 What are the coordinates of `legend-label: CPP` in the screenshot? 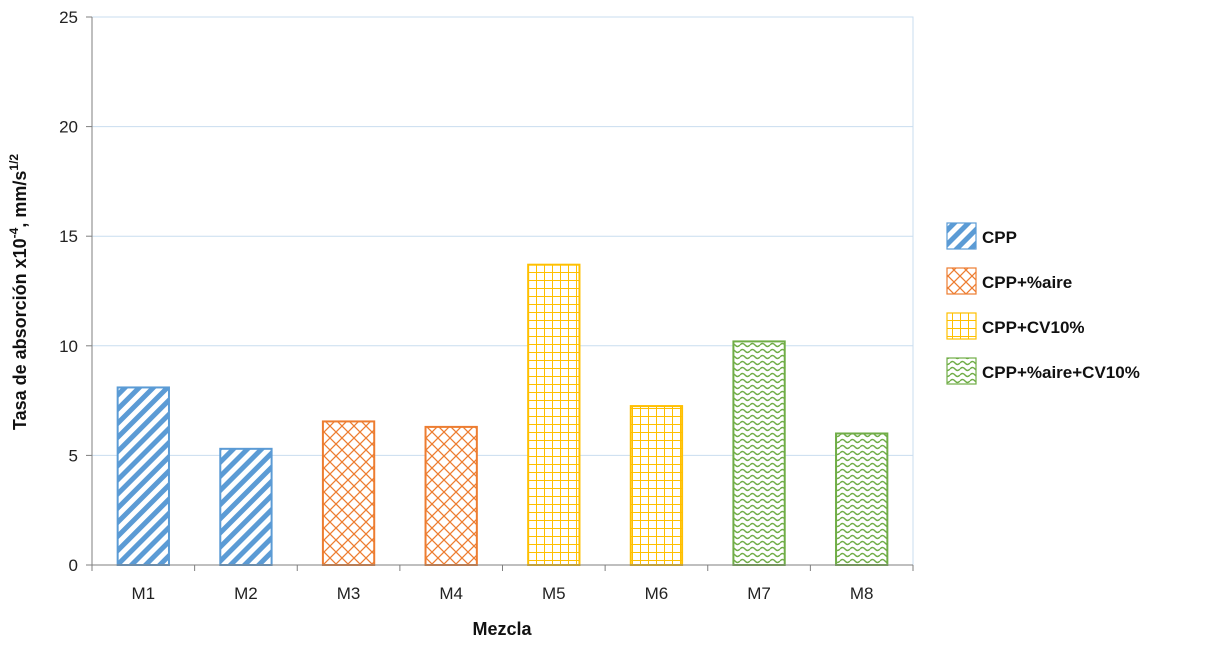 It's located at (999, 237).